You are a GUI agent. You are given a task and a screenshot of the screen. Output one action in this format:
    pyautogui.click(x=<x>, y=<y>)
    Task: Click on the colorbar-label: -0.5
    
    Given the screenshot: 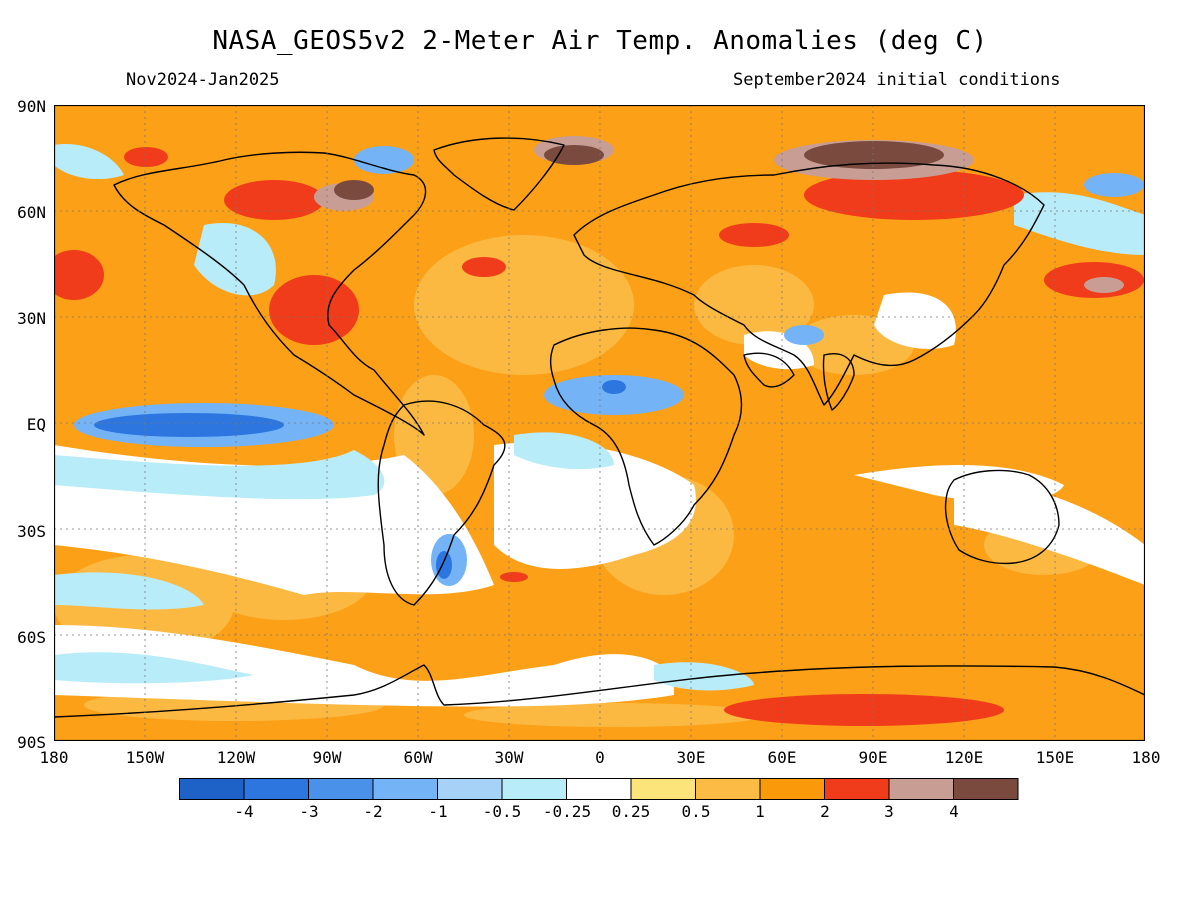 What is the action you would take?
    pyautogui.click(x=502, y=811)
    